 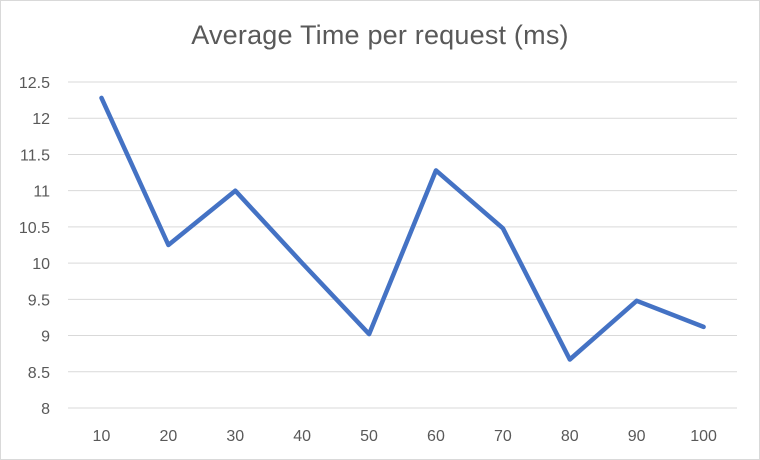 What do you see at coordinates (45, 409) in the screenshot?
I see `y-tick-label: 8` at bounding box center [45, 409].